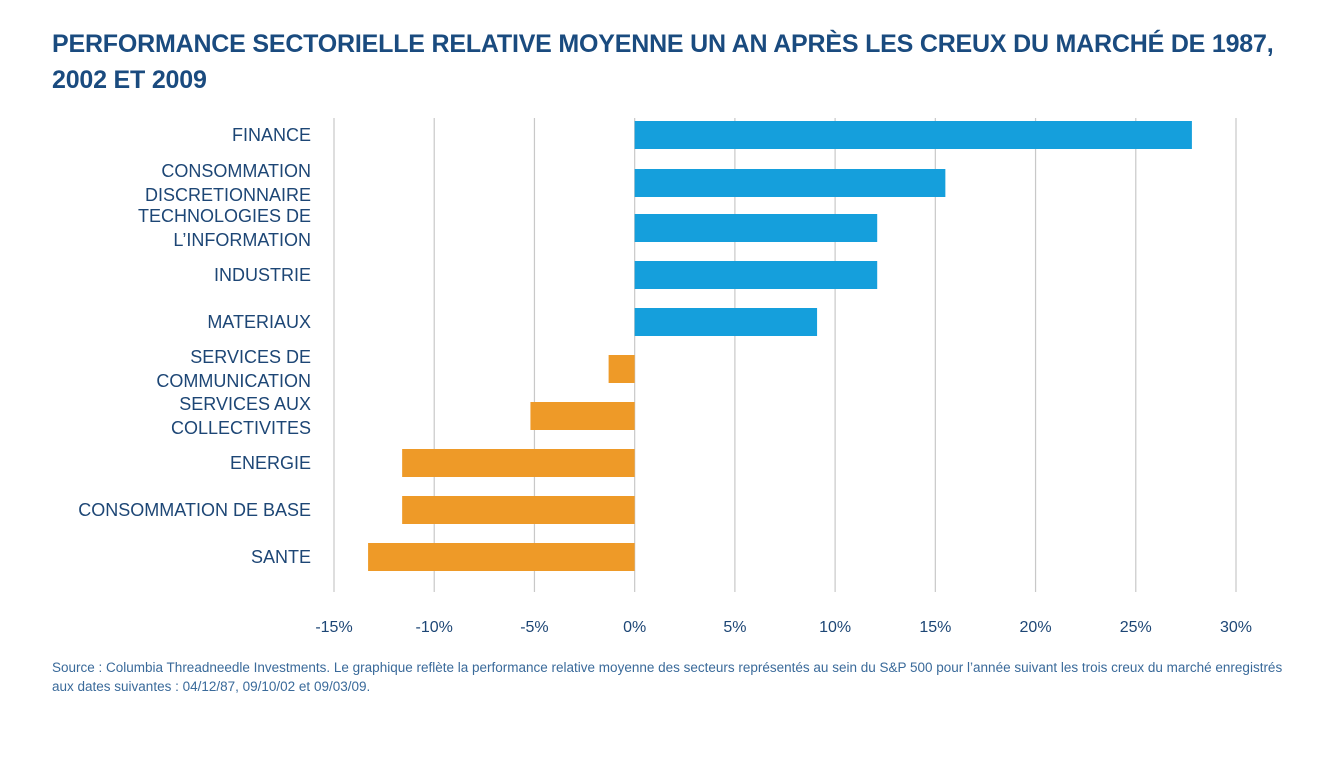  Describe the element at coordinates (1136, 627) in the screenshot. I see `x-tick-label: 25%` at that location.